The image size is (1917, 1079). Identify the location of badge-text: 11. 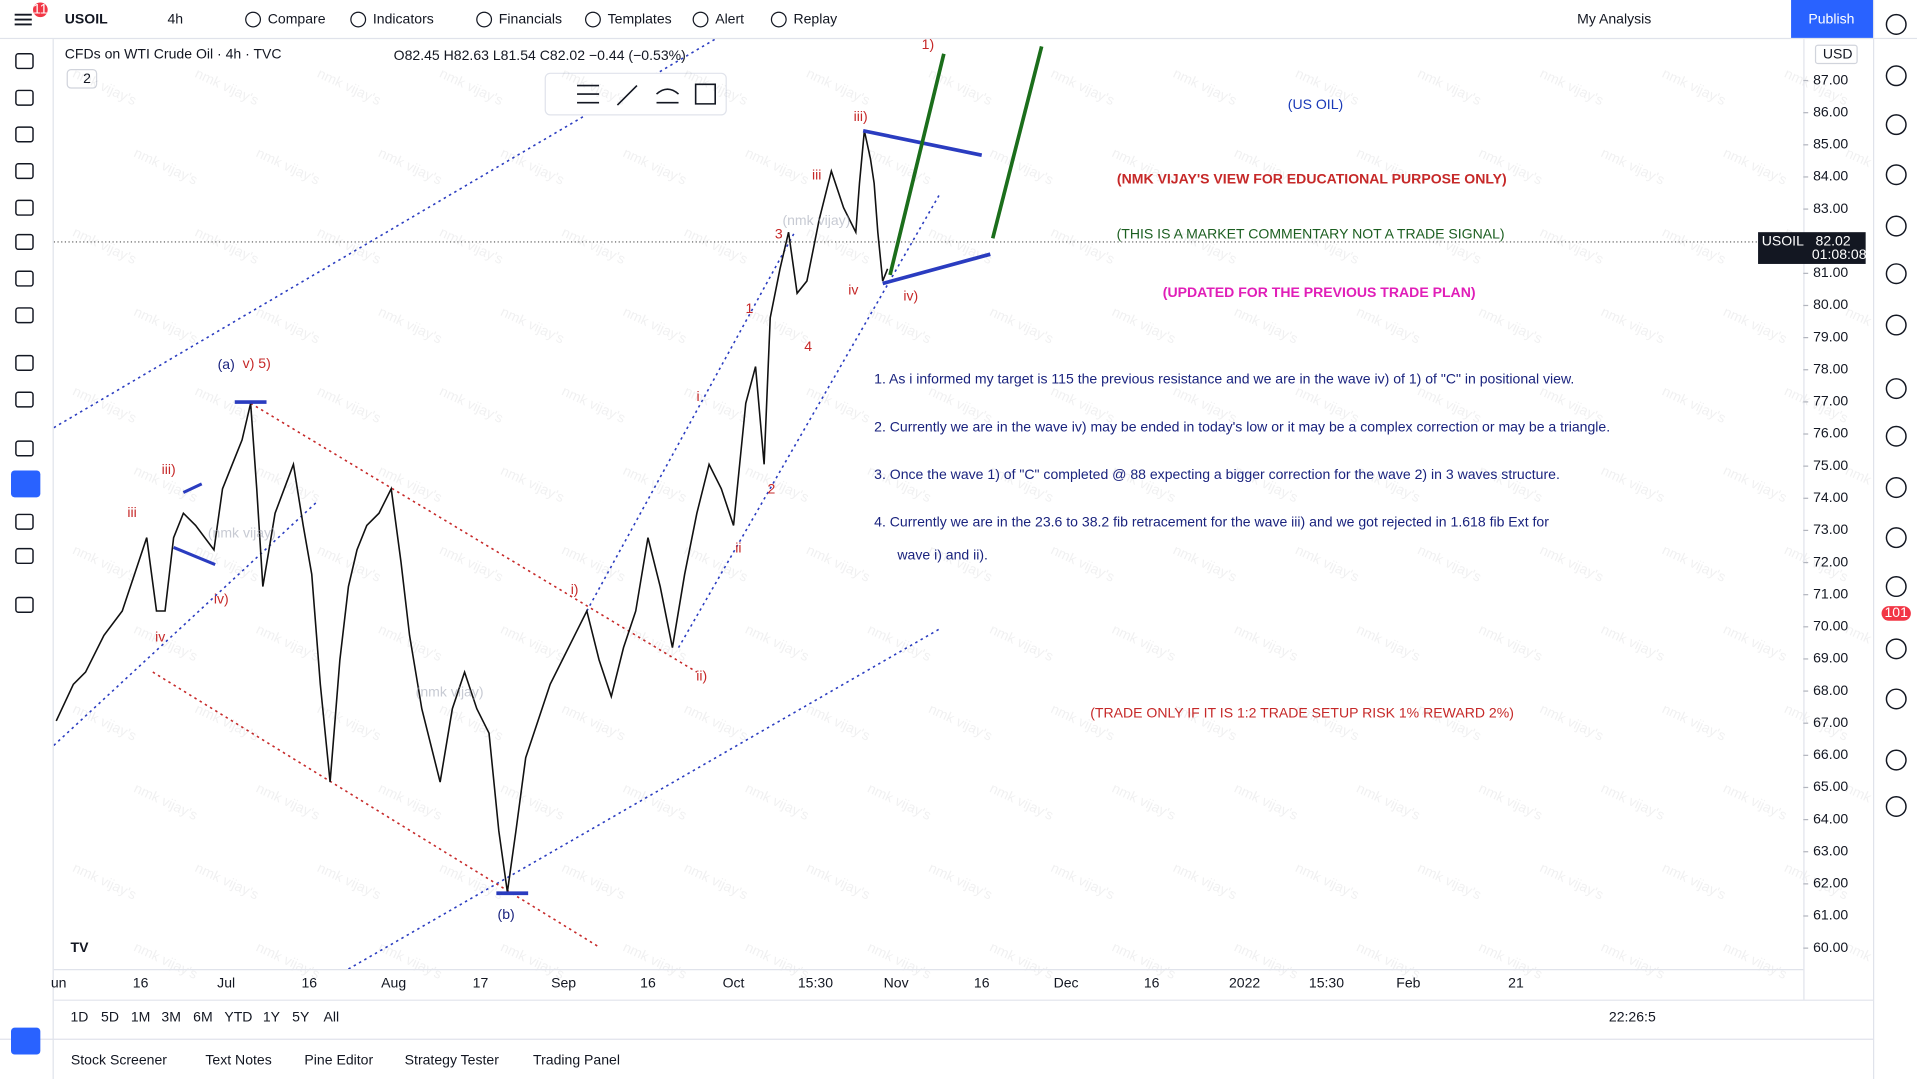
(40, 8).